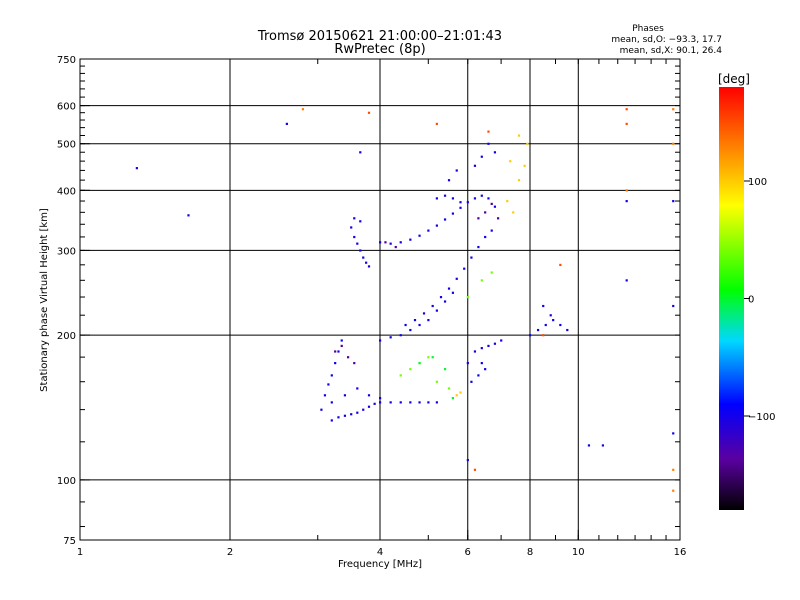 Image resolution: width=800 pixels, height=600 pixels. Describe the element at coordinates (671, 51) in the screenshot. I see `stats-line-x: mean, sd,X: 90.1, 26.4` at that location.